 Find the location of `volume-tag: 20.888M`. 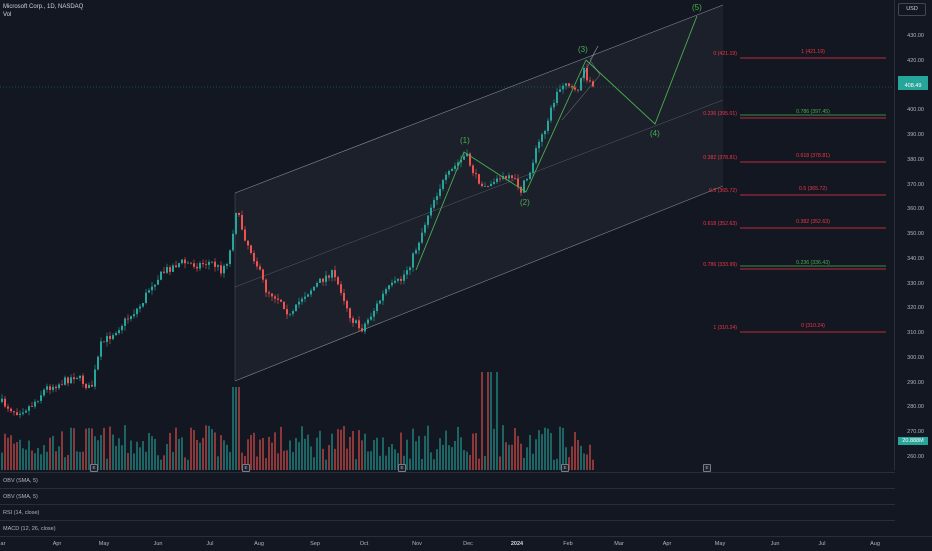

volume-tag: 20.888M is located at coordinates (913, 441).